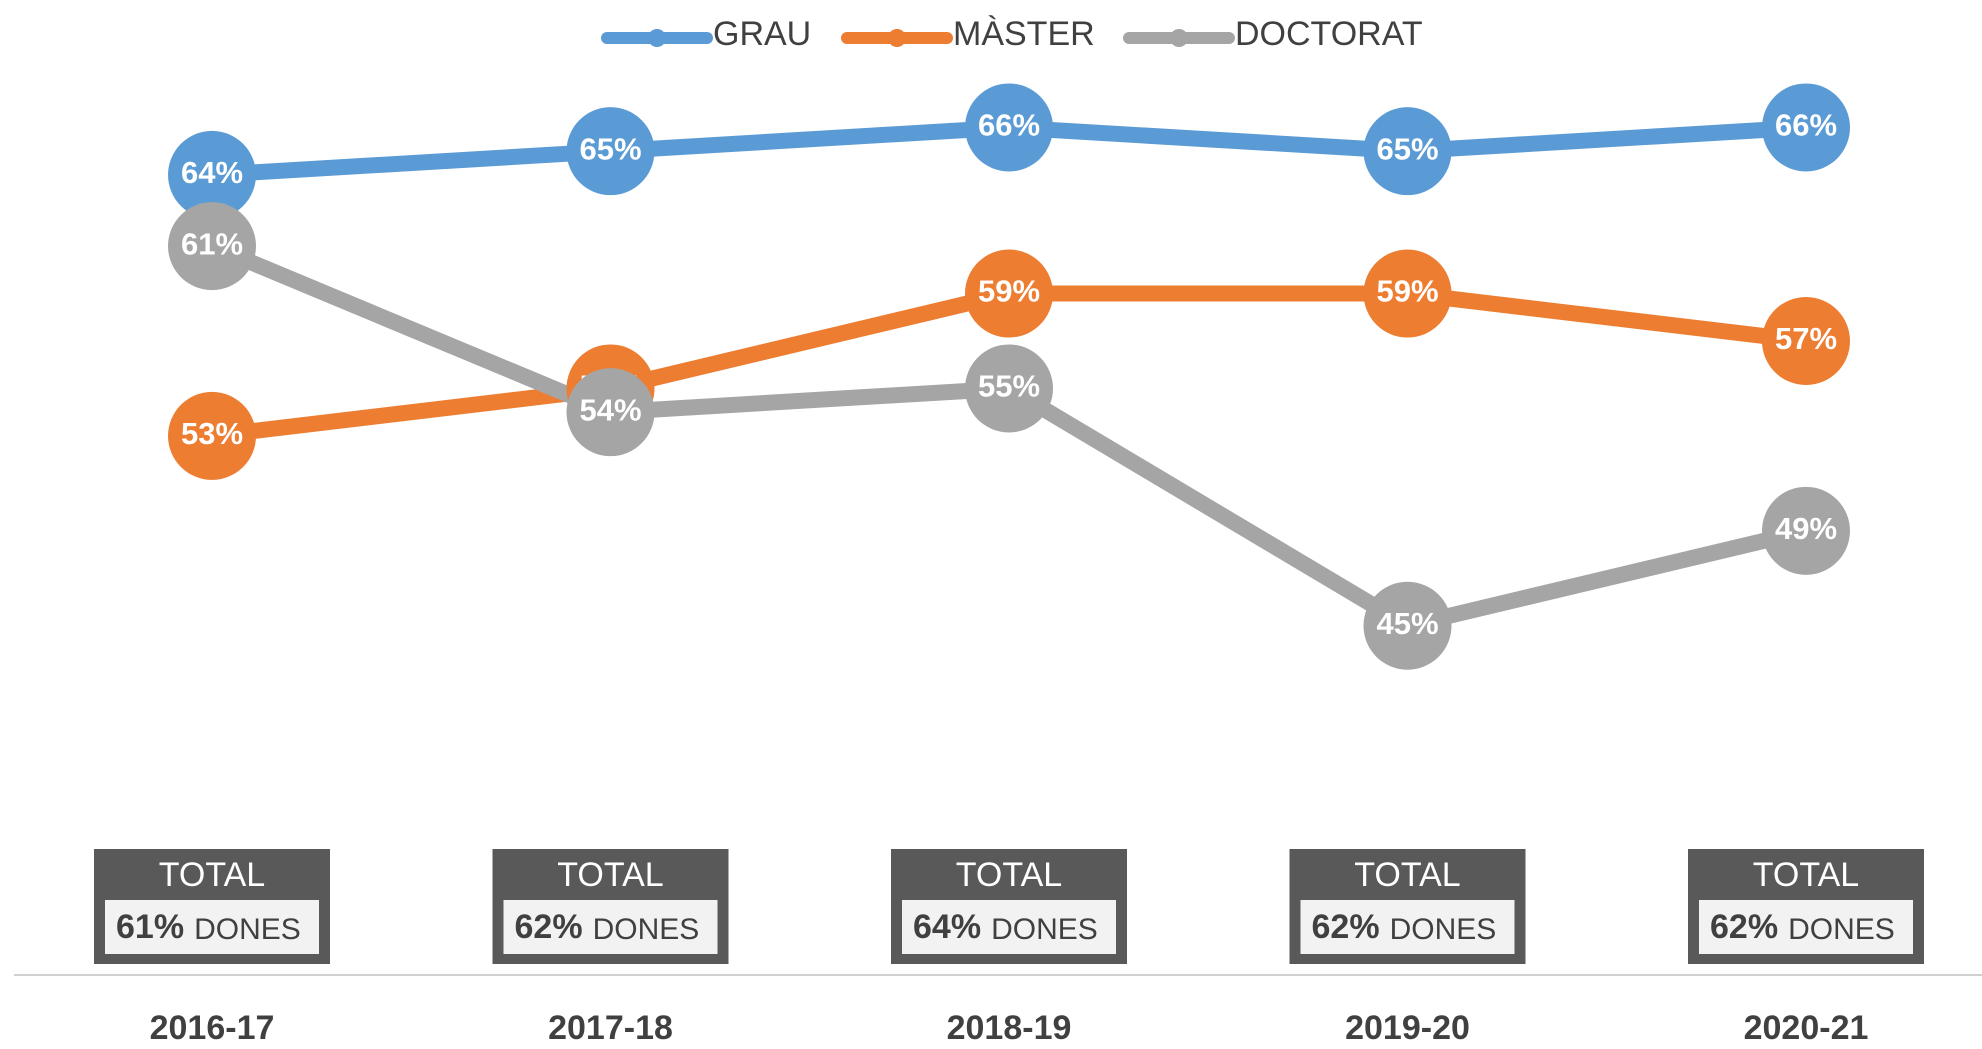 The height and width of the screenshot is (1049, 1982). I want to click on legend-label: GRAU, so click(762, 34).